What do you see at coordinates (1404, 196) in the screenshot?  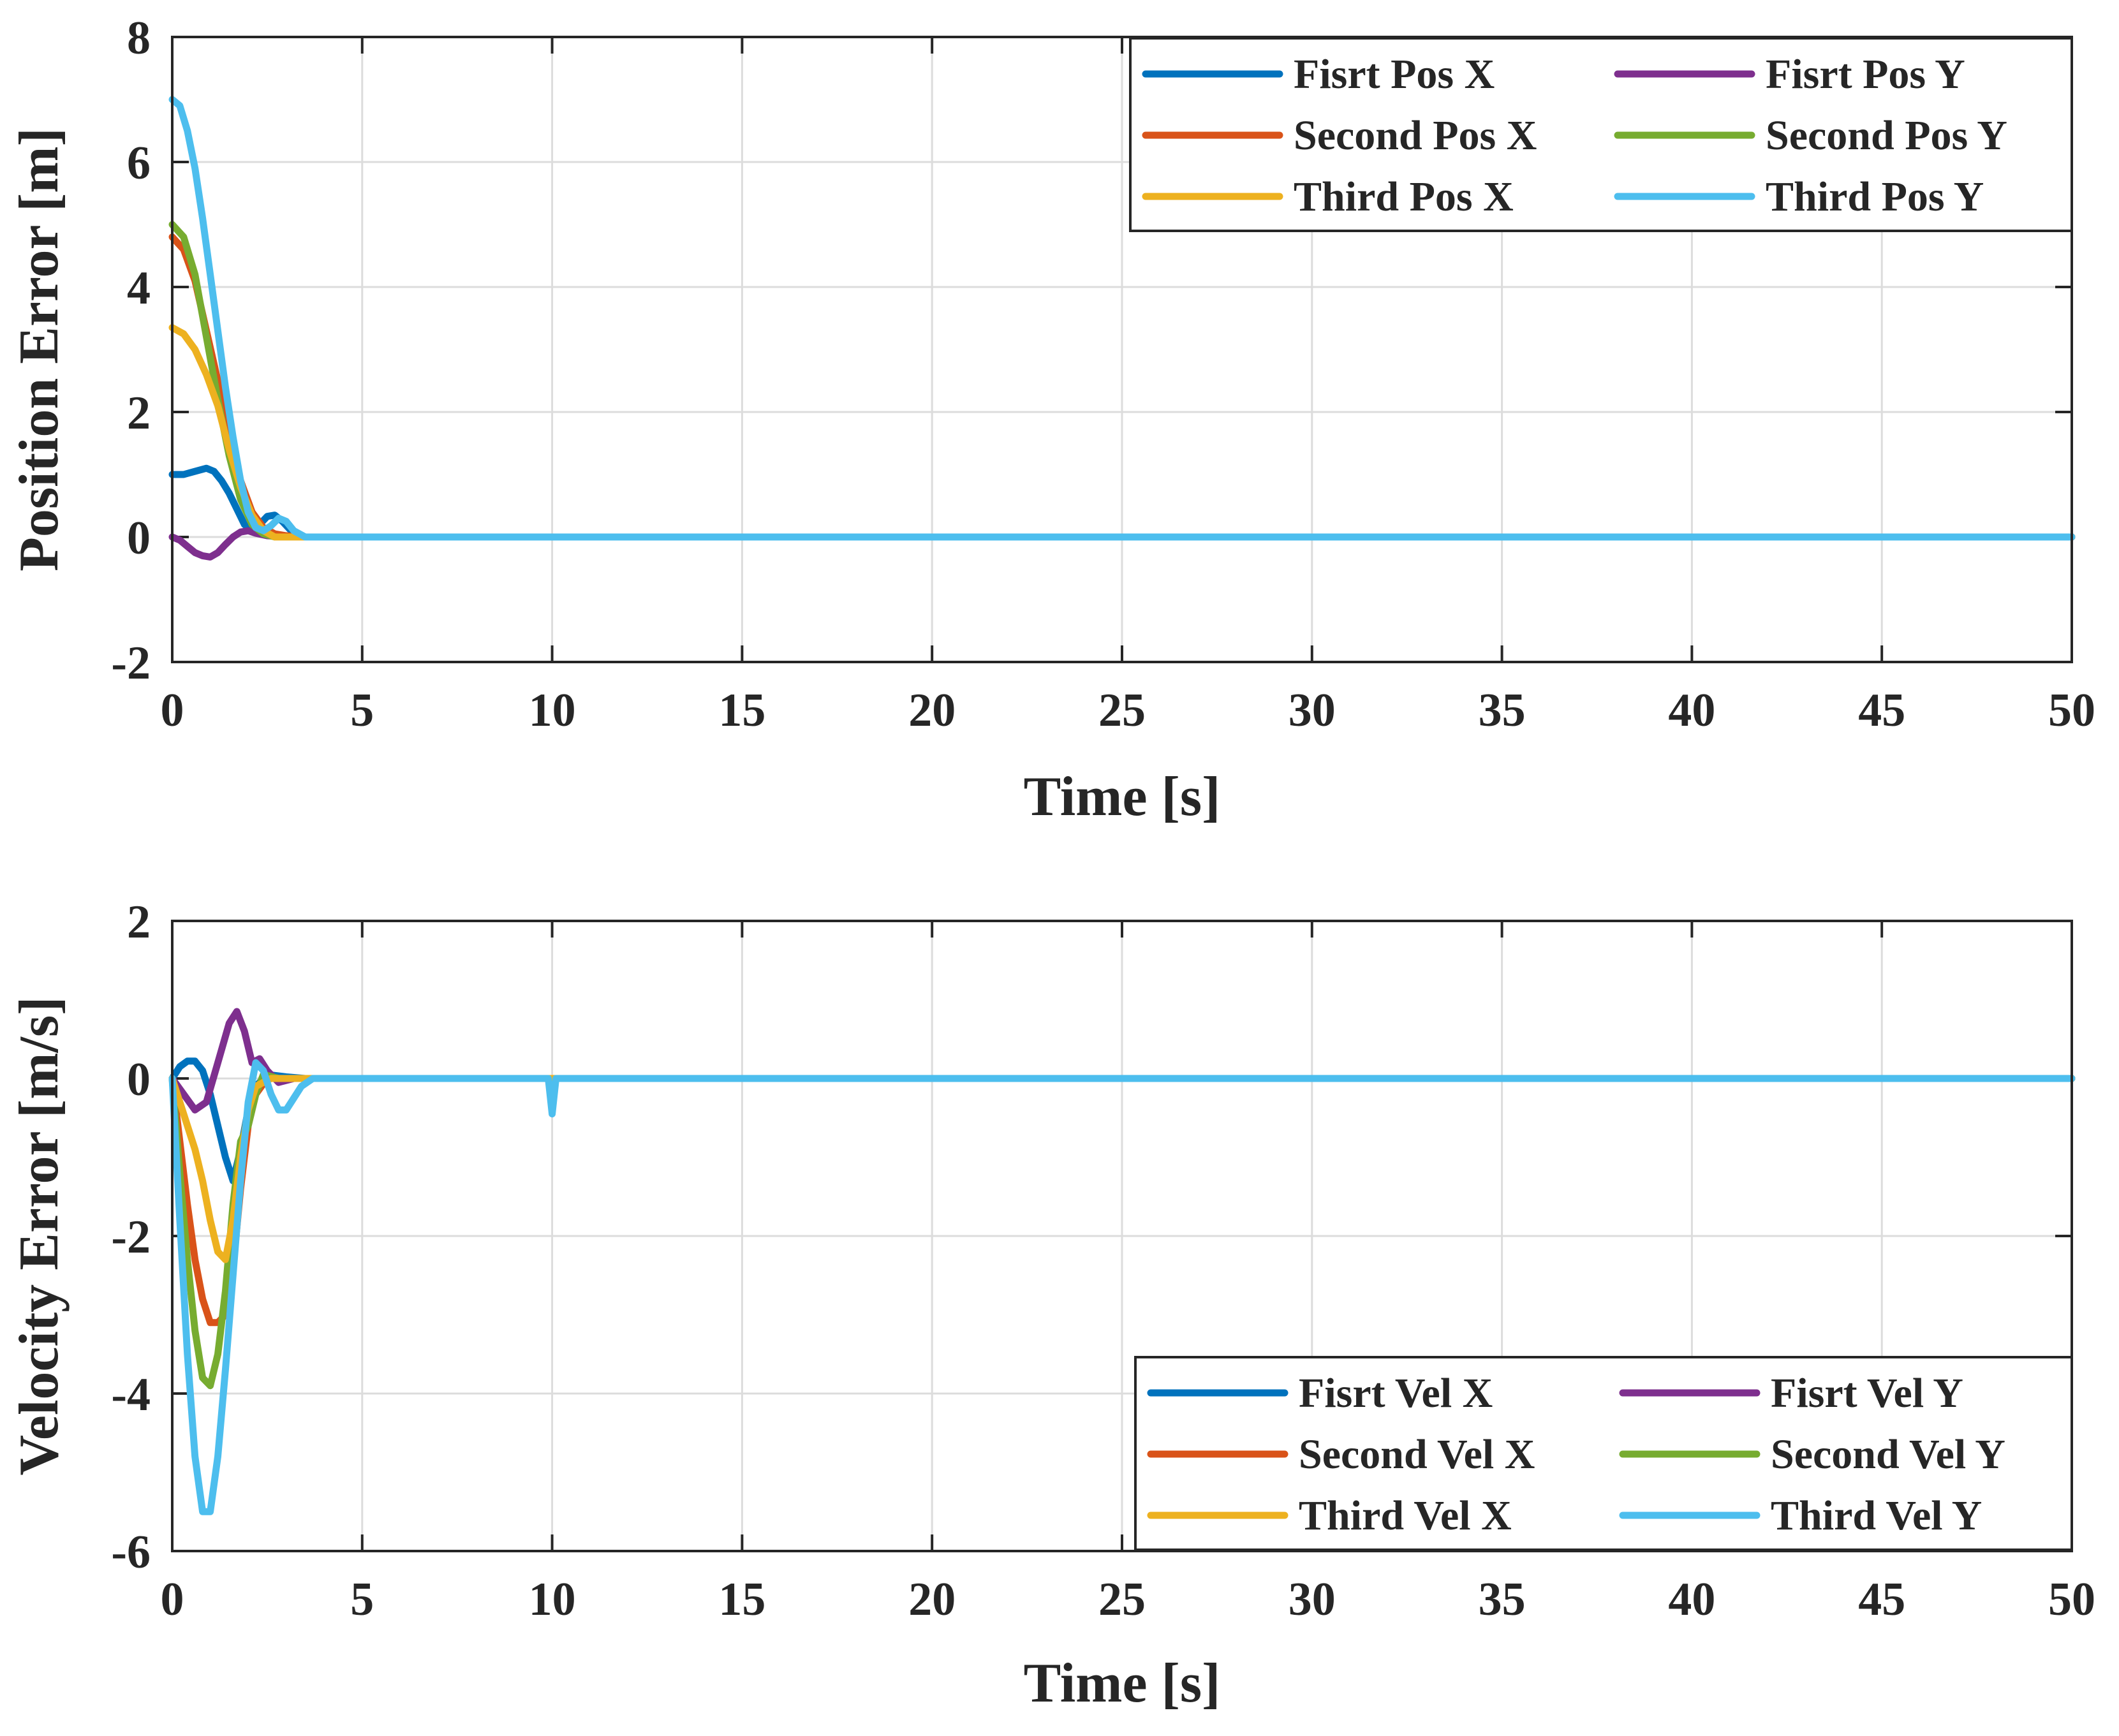 I see `legend-label-5: Third Pos X` at bounding box center [1404, 196].